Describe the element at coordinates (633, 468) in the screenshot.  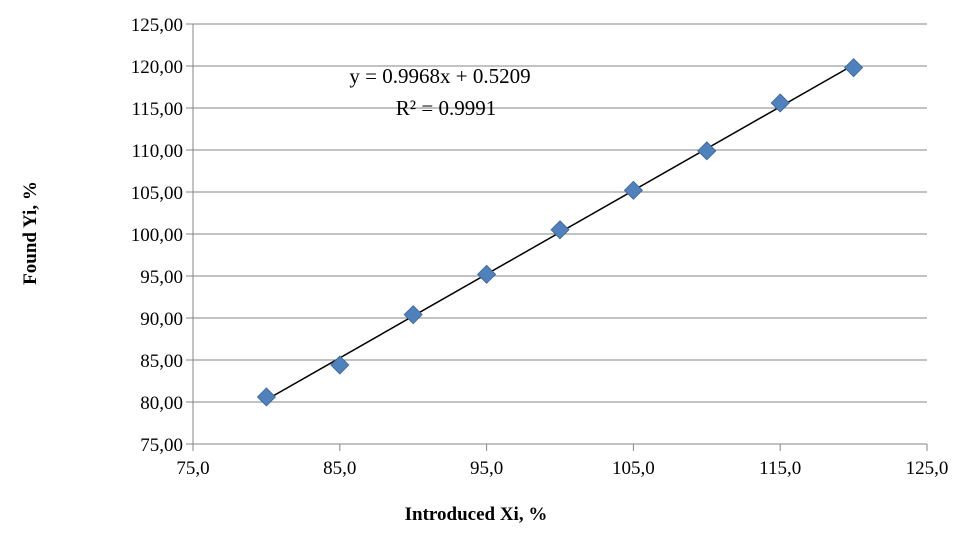
I see `x-tick-label: 105,0` at that location.